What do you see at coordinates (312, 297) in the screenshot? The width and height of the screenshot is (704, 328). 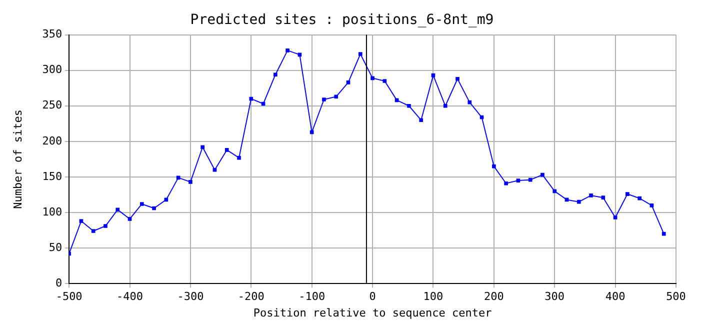 I see `x-tick-label: -100` at bounding box center [312, 297].